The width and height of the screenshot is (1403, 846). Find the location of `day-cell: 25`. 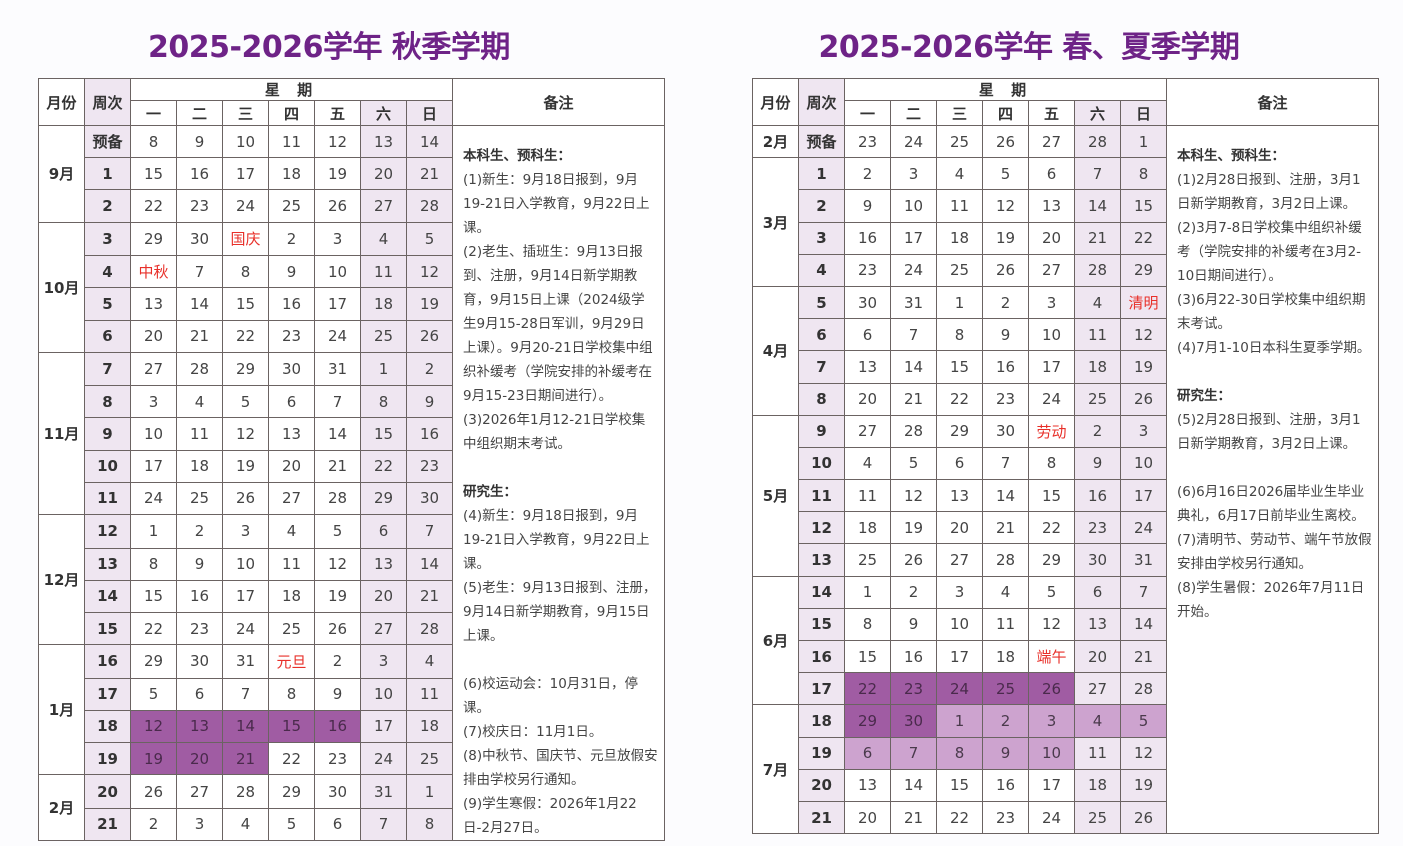

day-cell: 25 is located at coordinates (291, 628).